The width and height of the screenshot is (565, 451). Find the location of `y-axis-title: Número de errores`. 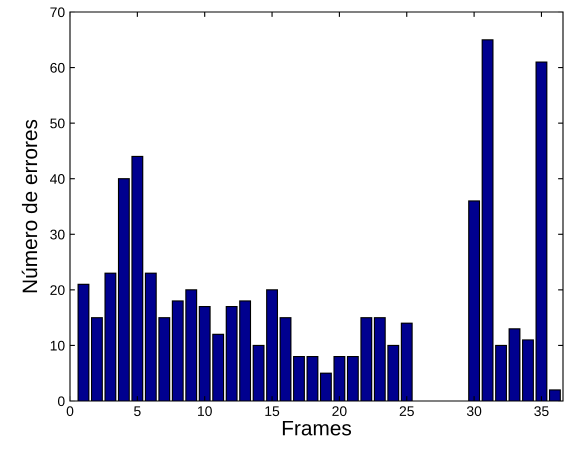

y-axis-title: Número de errores is located at coordinates (30, 206).